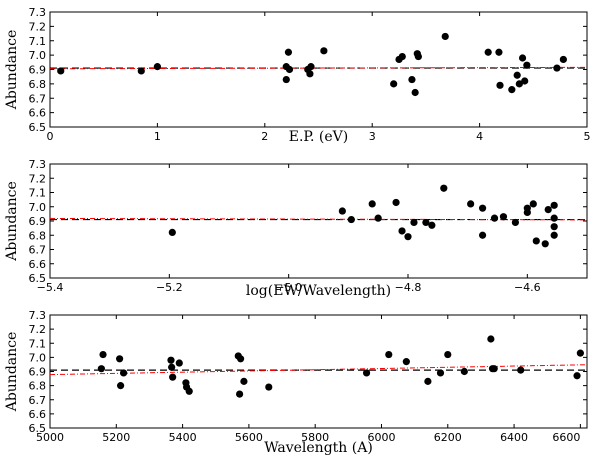 This screenshot has height=464, width=590. I want to click on x-tick-label: −5.4, so click(50, 287).